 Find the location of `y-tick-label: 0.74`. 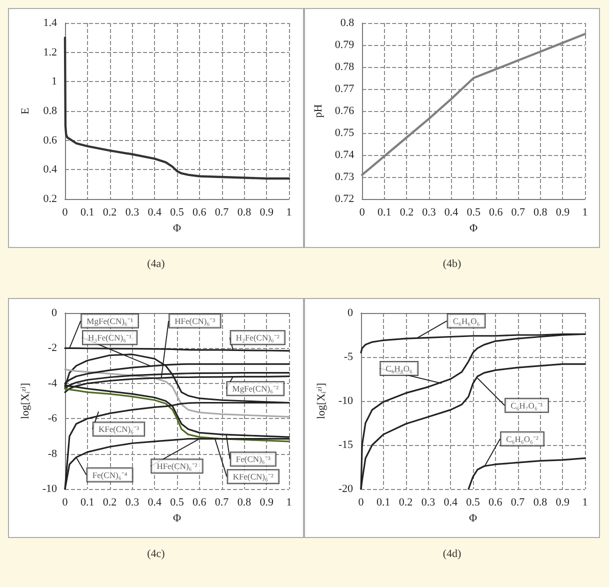

y-tick-label: 0.74 is located at coordinates (344, 155).